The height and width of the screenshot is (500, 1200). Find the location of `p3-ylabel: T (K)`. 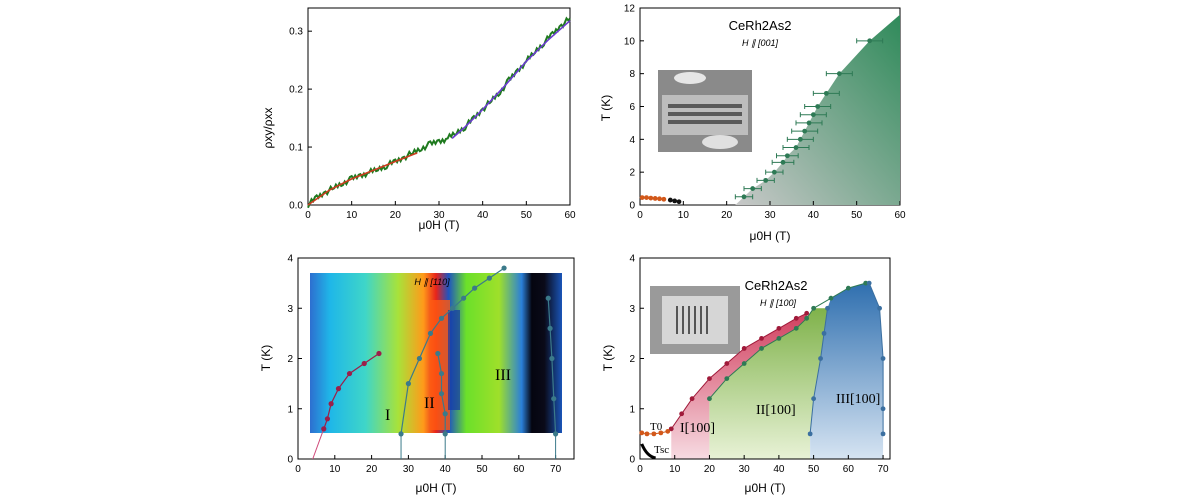

p3-ylabel: T (K) is located at coordinates (266, 358).